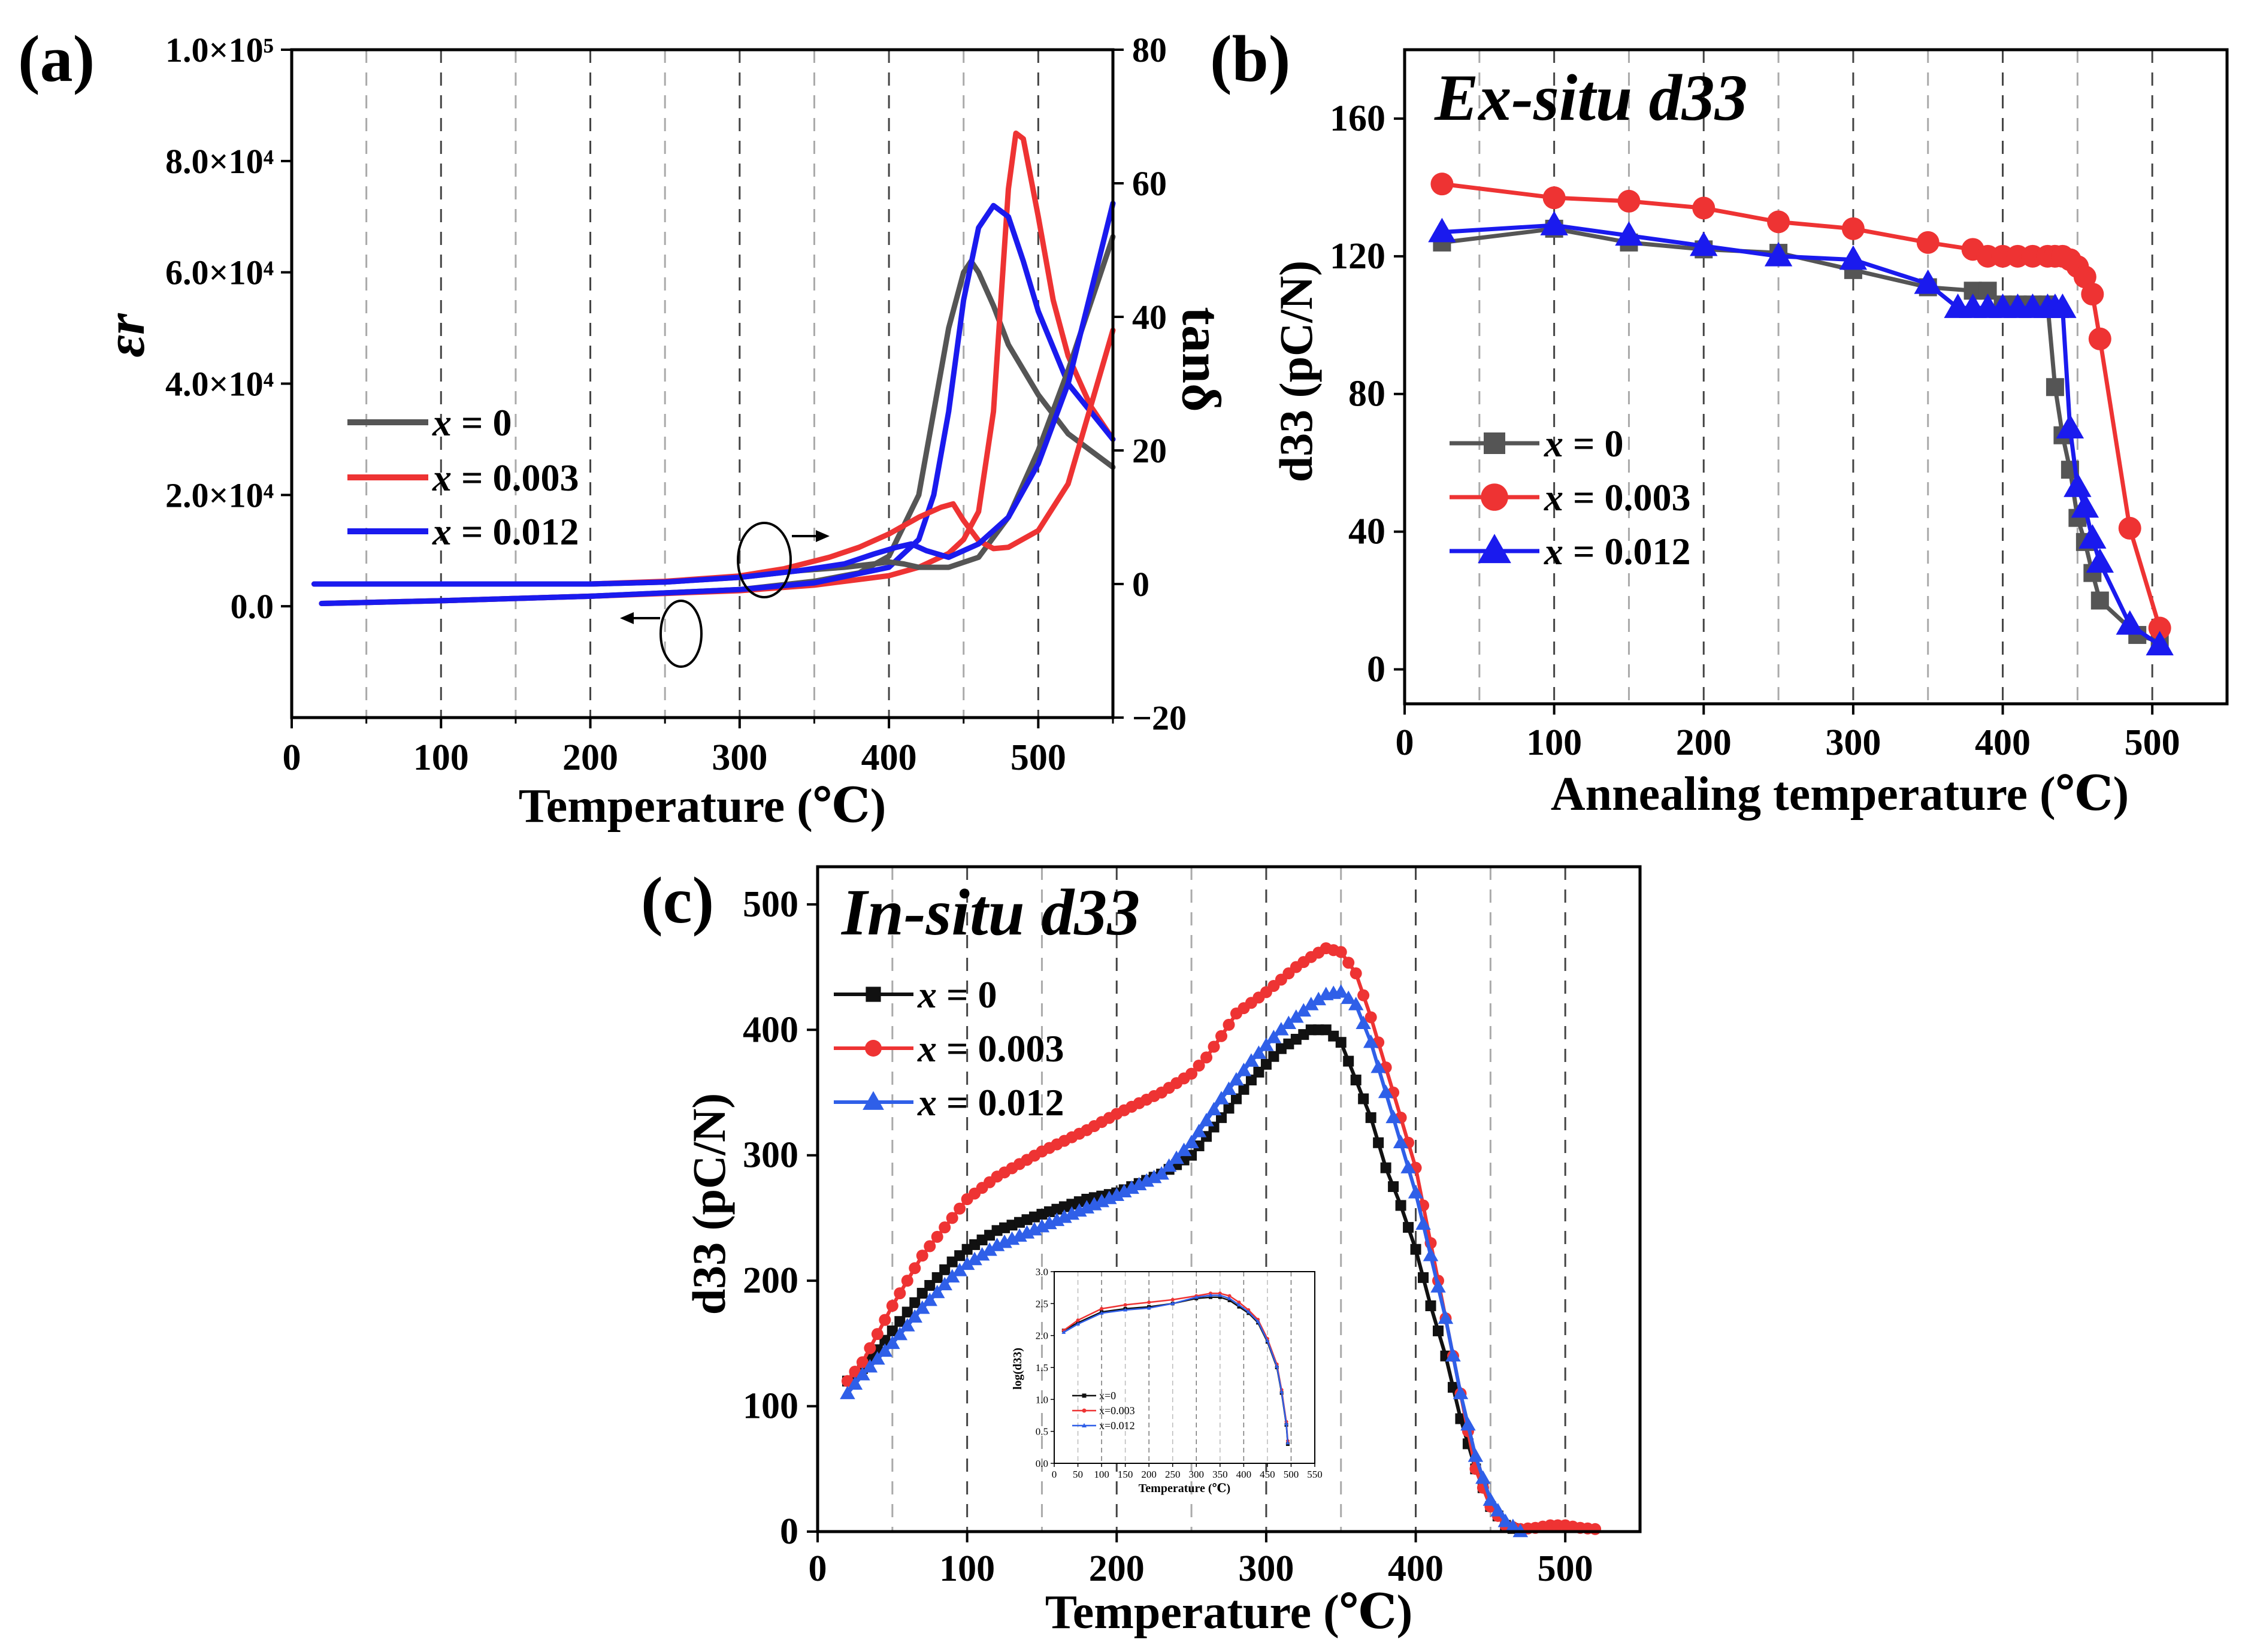  What do you see at coordinates (1840, 794) in the screenshot?
I see `x-axis-label: Annealing temperature (℃)` at bounding box center [1840, 794].